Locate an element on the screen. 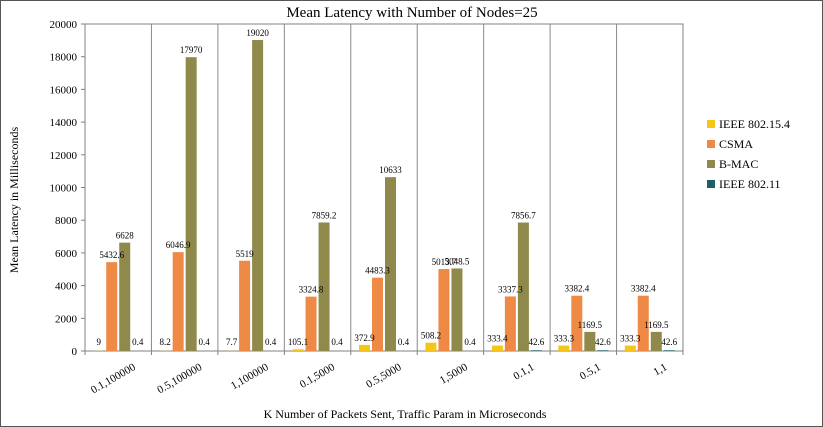 Image resolution: width=823 pixels, height=427 pixels. data-label: 9 is located at coordinates (98, 342).